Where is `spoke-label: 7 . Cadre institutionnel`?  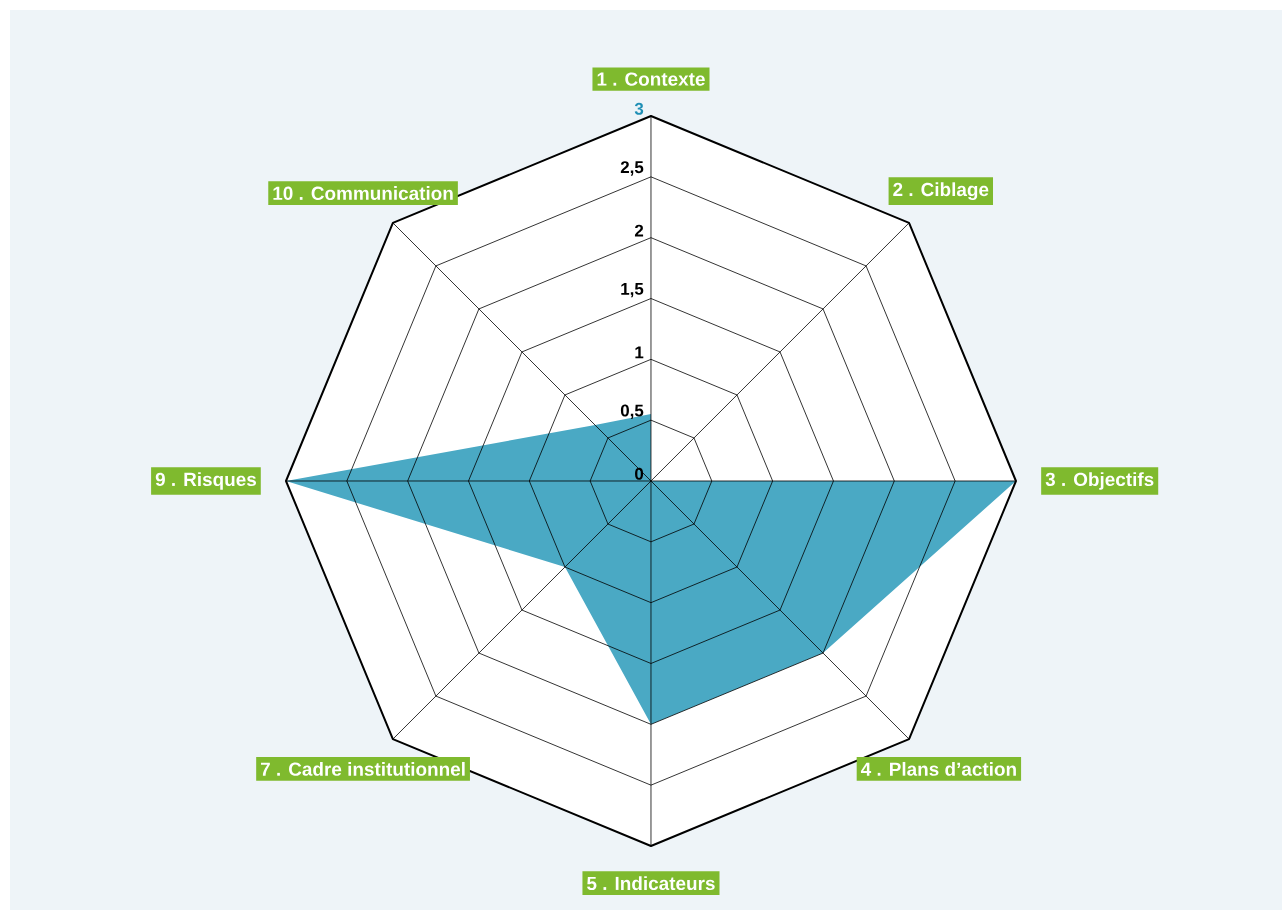 spoke-label: 7 . Cadre institutionnel is located at coordinates (362, 768).